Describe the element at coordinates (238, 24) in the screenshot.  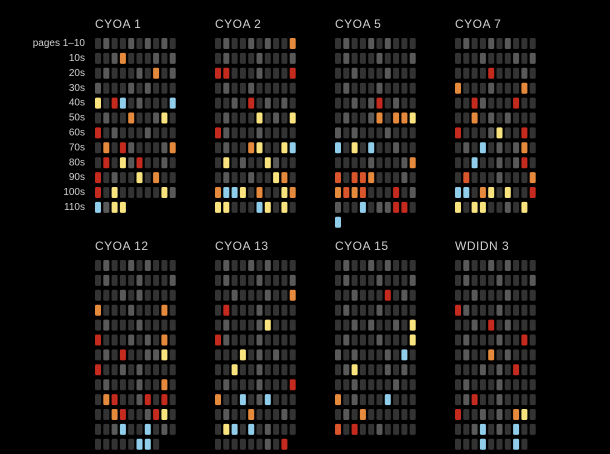
I see `panel-title: CYOA 2` at that location.